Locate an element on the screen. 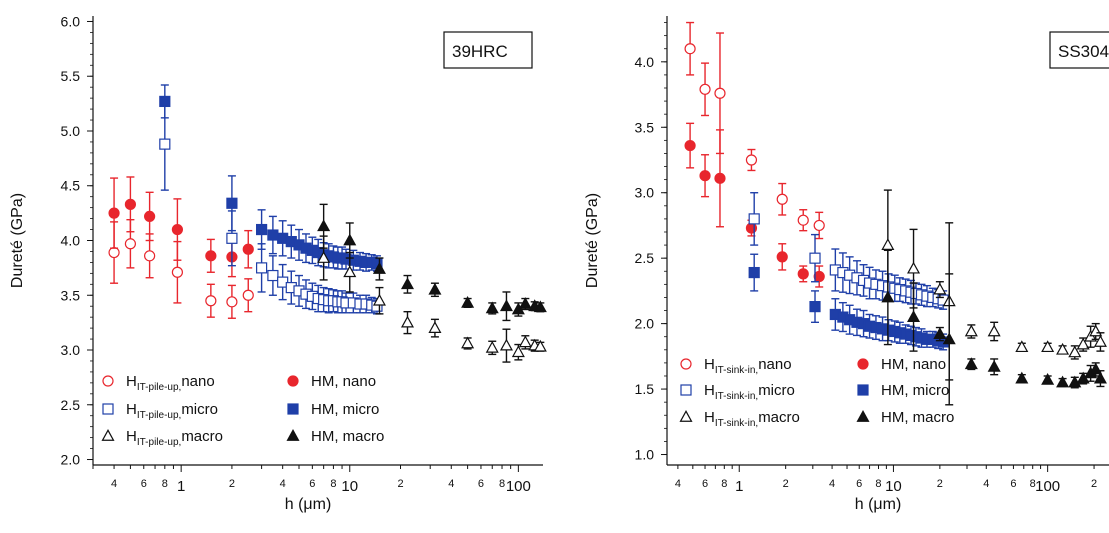  panel-1-title: 39HRC is located at coordinates (480, 51).